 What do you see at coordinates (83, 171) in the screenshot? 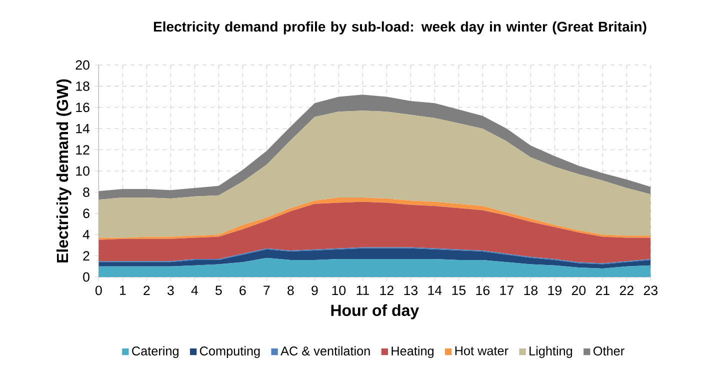
I see `y-tick-label: 10` at bounding box center [83, 171].